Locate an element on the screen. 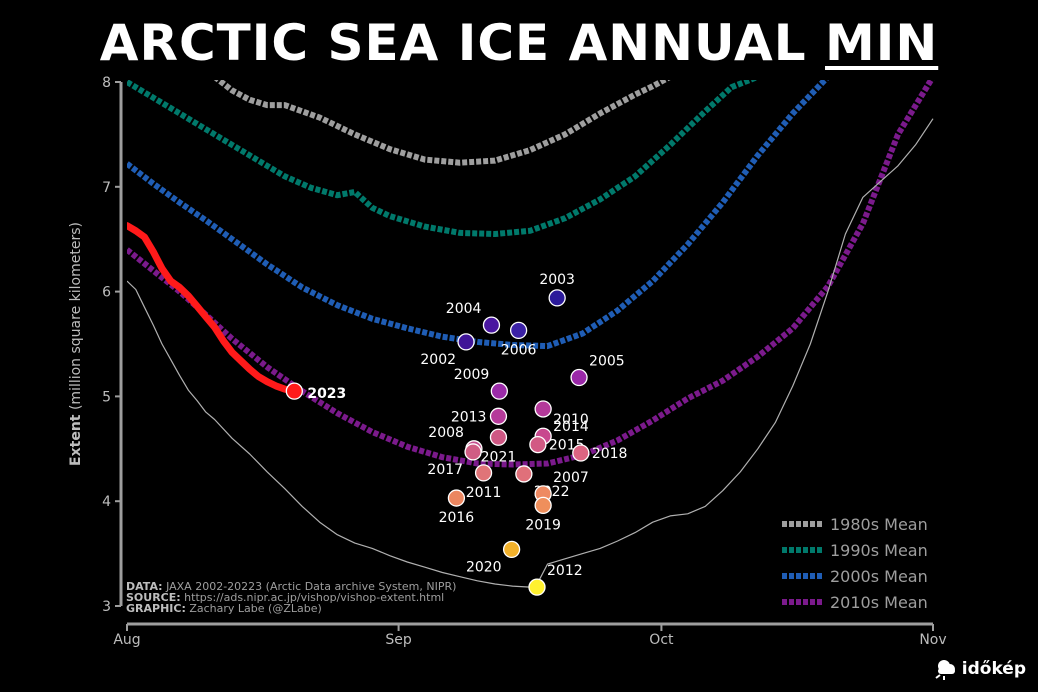 The width and height of the screenshot is (1038, 692). label-2014: 2014 is located at coordinates (571, 427).